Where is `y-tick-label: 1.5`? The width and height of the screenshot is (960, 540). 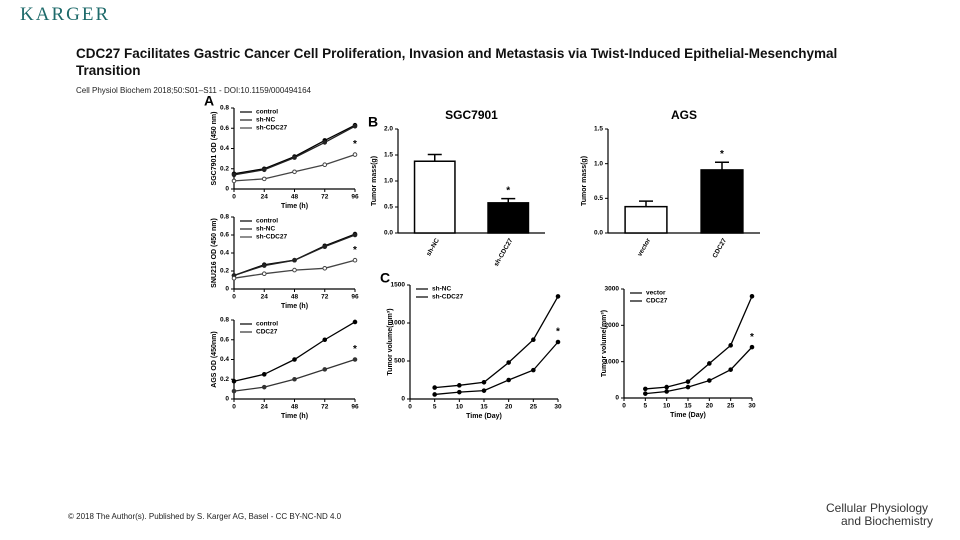
y-tick-label: 1.5 is located at coordinates (388, 155).